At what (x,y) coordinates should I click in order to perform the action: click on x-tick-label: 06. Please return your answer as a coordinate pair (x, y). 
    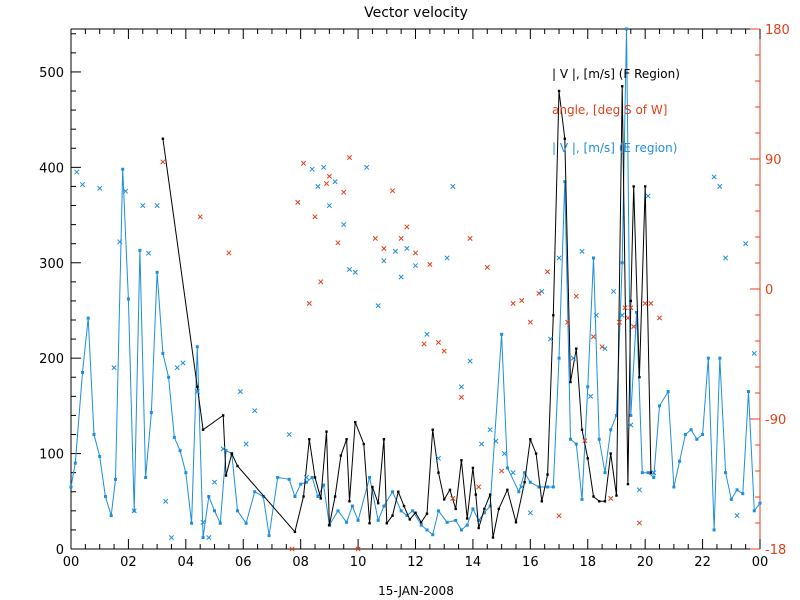
    Looking at the image, I should click on (243, 562).